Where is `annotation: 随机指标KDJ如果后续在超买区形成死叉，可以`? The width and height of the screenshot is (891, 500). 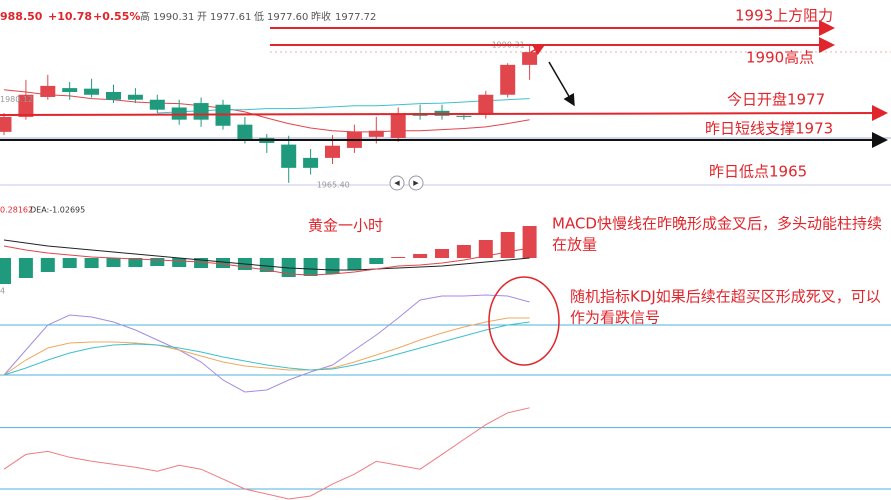
annotation: 随机指标KDJ如果后续在超买区形成死叉，可以 is located at coordinates (725, 297).